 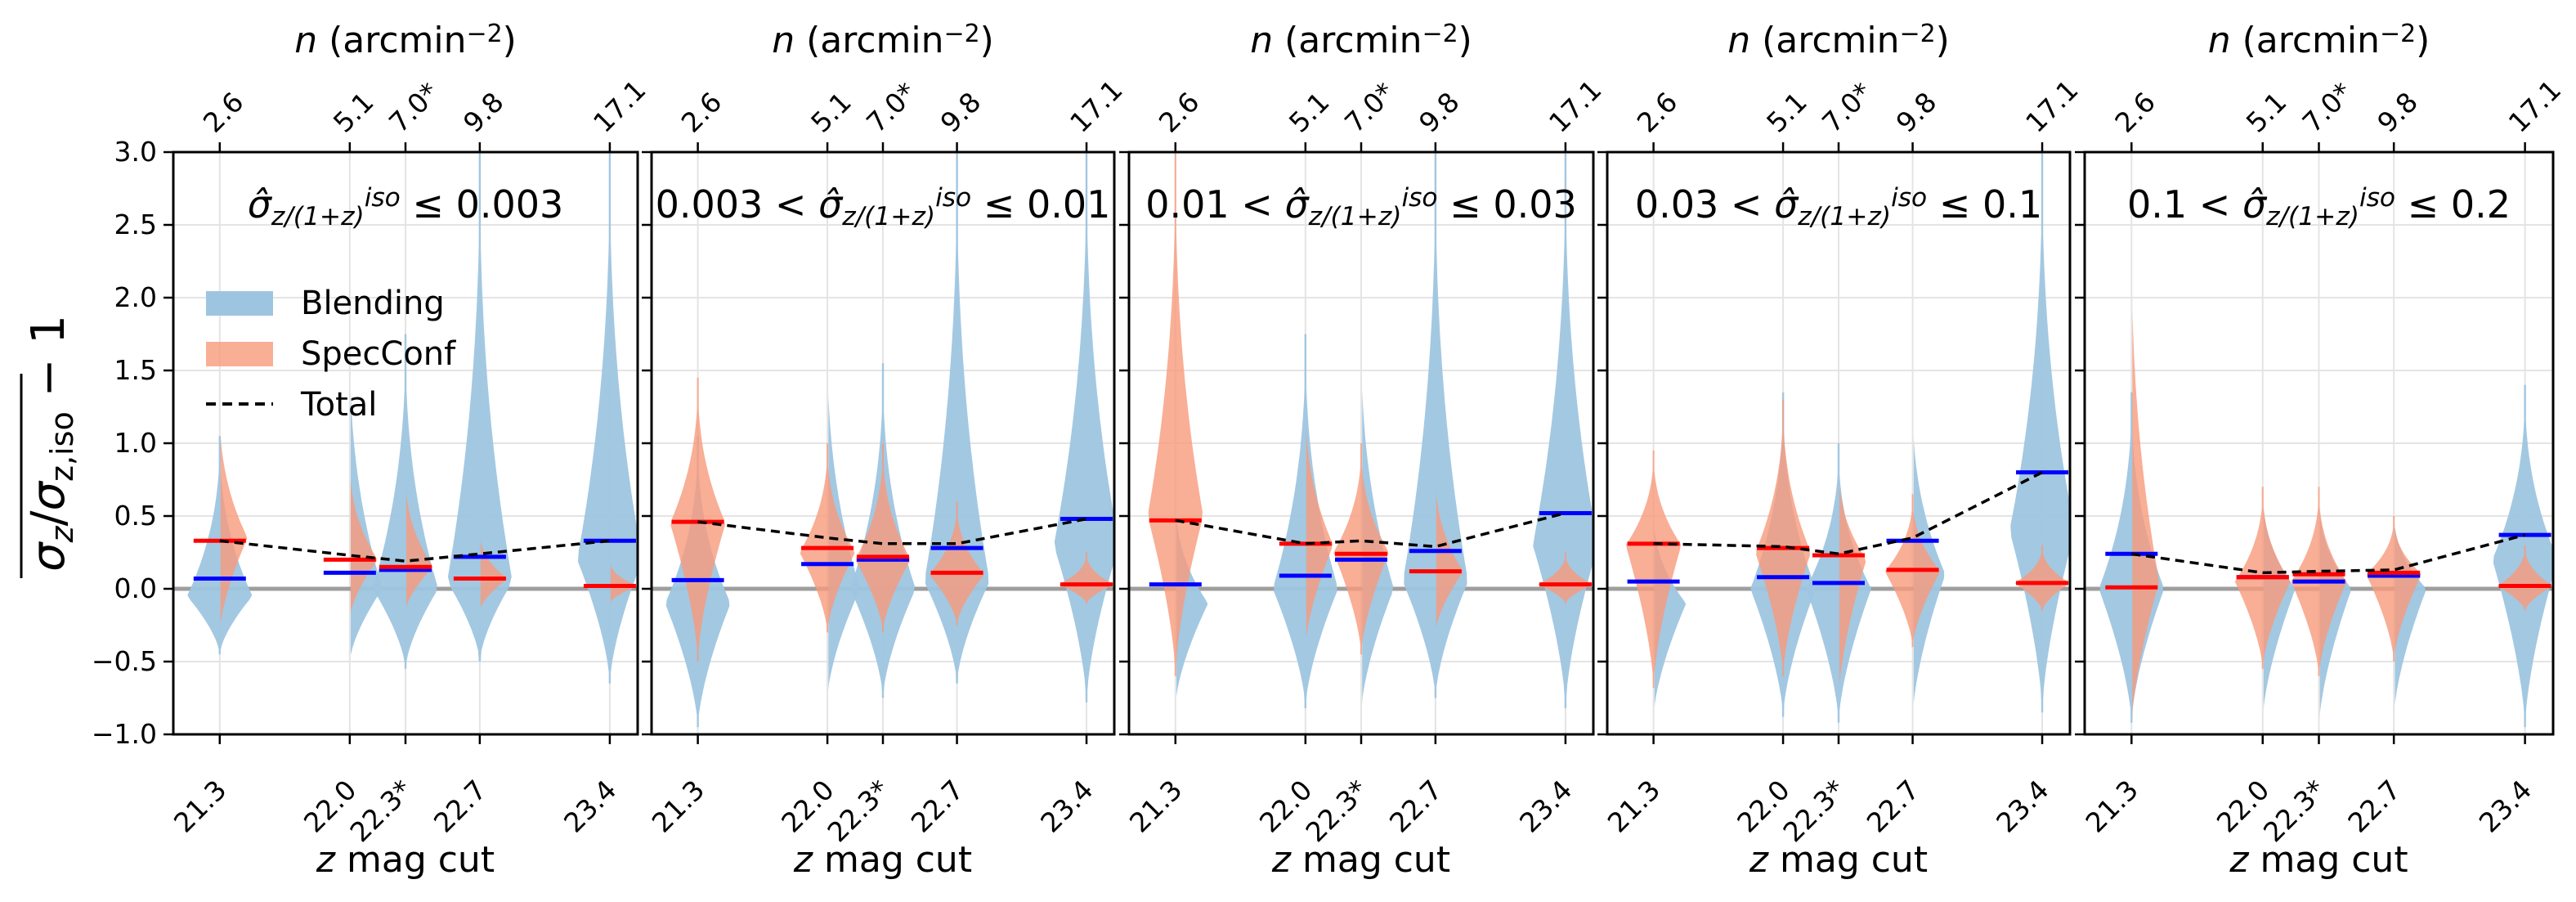 I want to click on y-tick-label: 1.5, so click(x=135, y=370).